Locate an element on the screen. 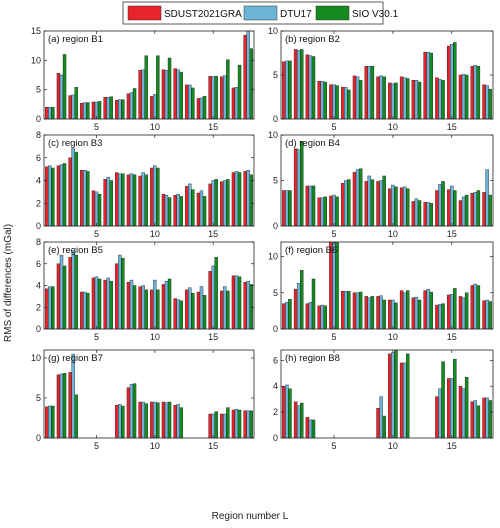  panel-title: (h) region B8 is located at coordinates (312, 358).